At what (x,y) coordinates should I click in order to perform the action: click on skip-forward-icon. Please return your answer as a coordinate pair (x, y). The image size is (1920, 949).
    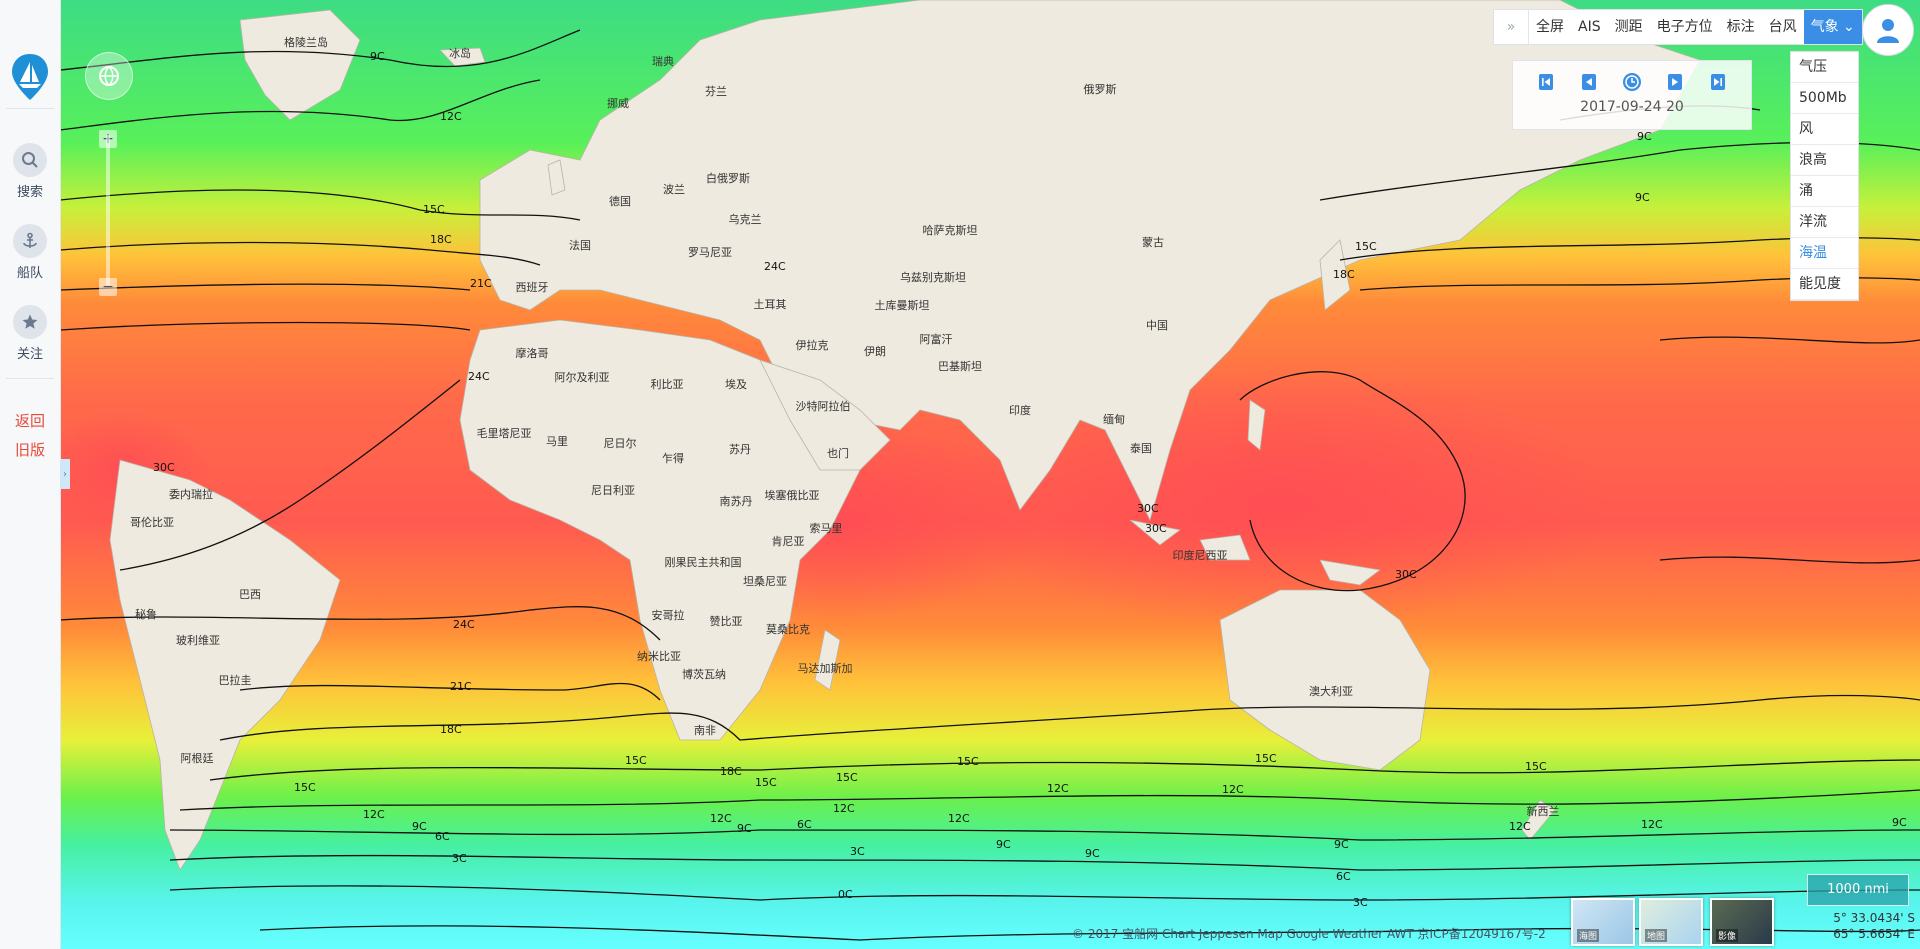
    Looking at the image, I should click on (1717, 82).